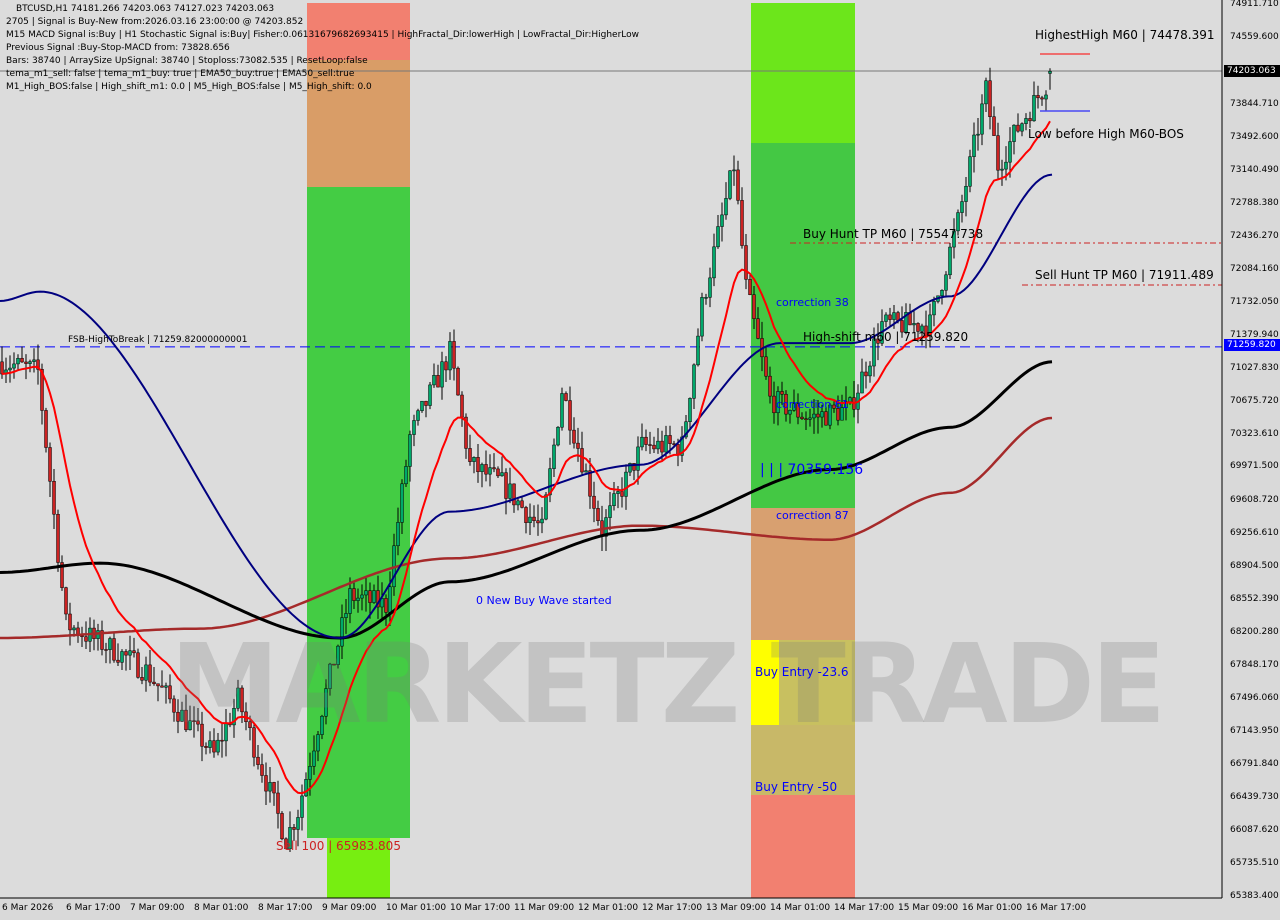 This screenshot has width=1280, height=920. I want to click on low-before-high-label: Low before High M60-BOS, so click(1106, 134).